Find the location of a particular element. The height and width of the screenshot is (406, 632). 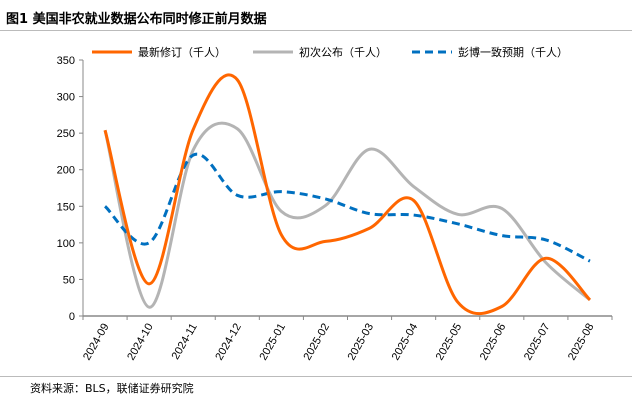

y-tick-label: 350 is located at coordinates (66, 61).